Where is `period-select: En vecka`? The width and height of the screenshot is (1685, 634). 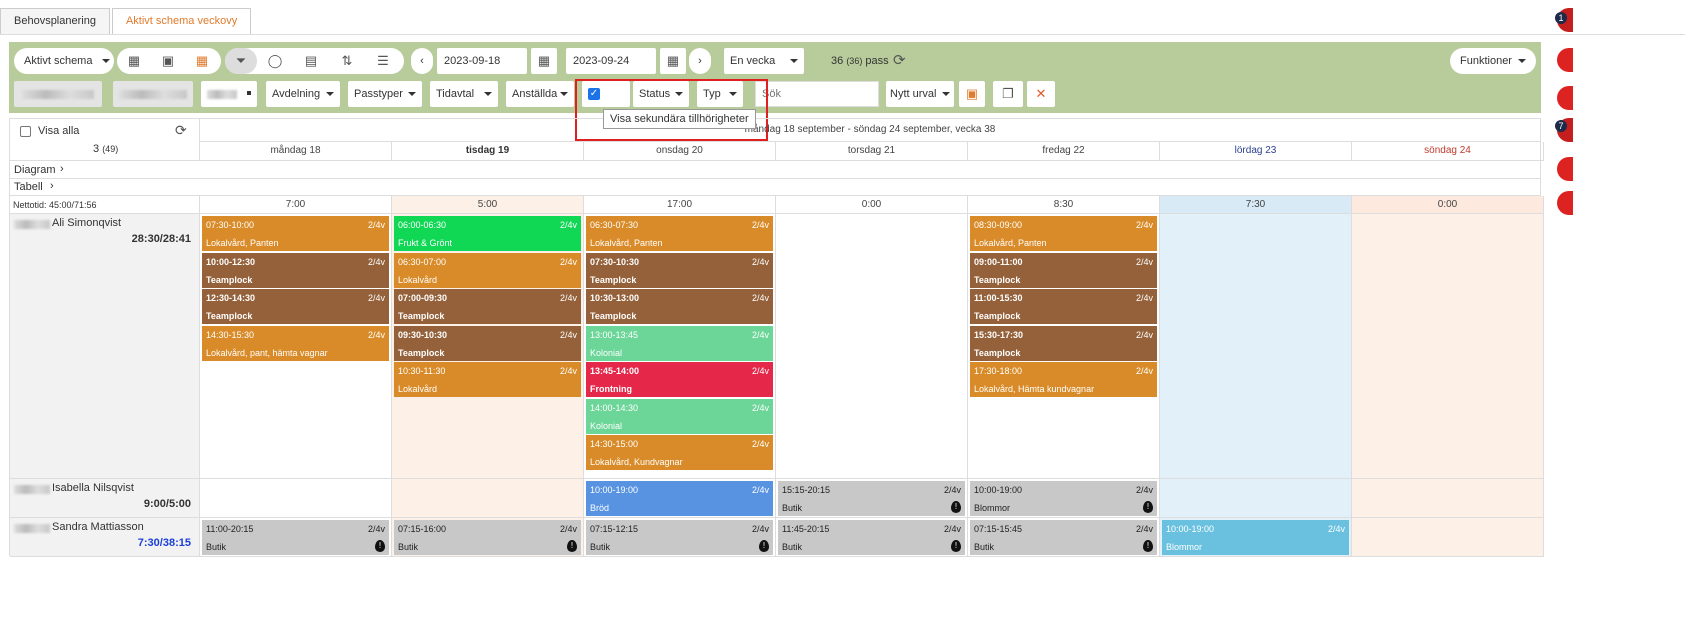
period-select: En vecka is located at coordinates (764, 61).